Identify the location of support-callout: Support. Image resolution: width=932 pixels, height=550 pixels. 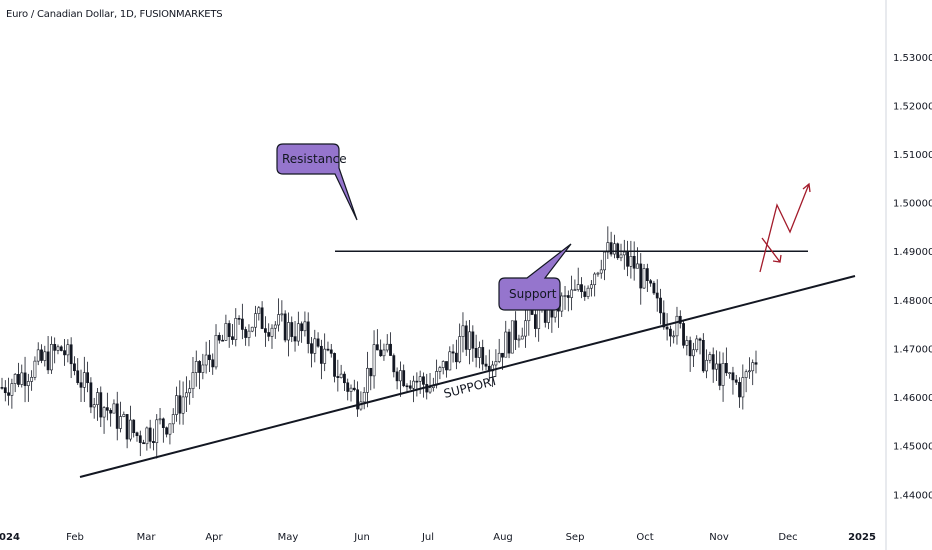
(535, 277).